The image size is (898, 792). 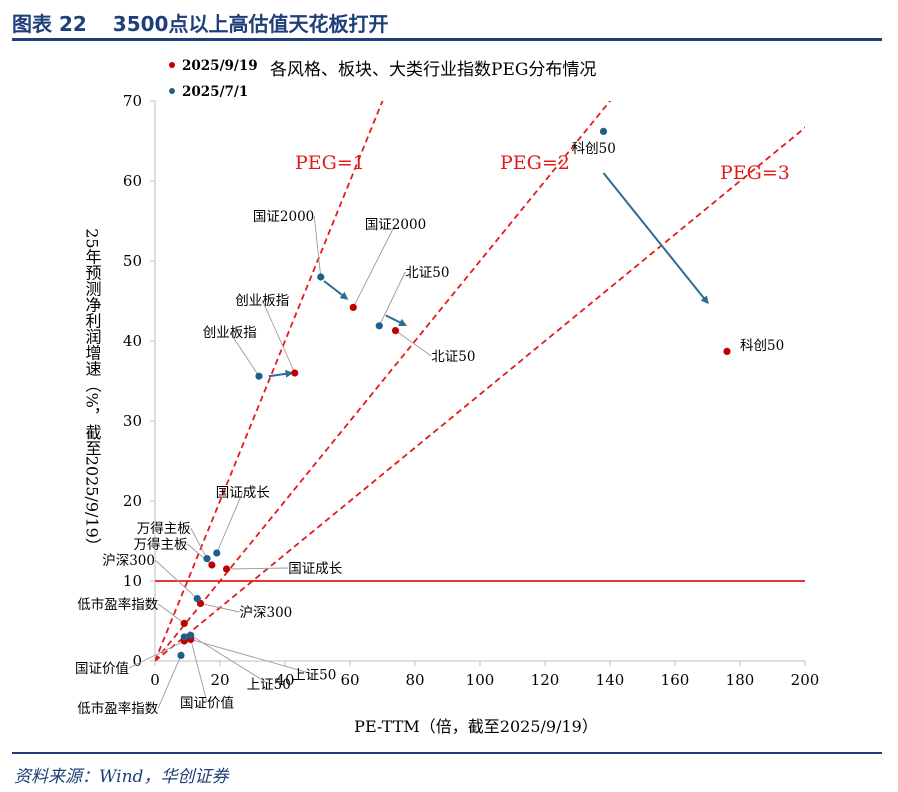 I want to click on y-tick-label: 0, so click(x=137, y=661).